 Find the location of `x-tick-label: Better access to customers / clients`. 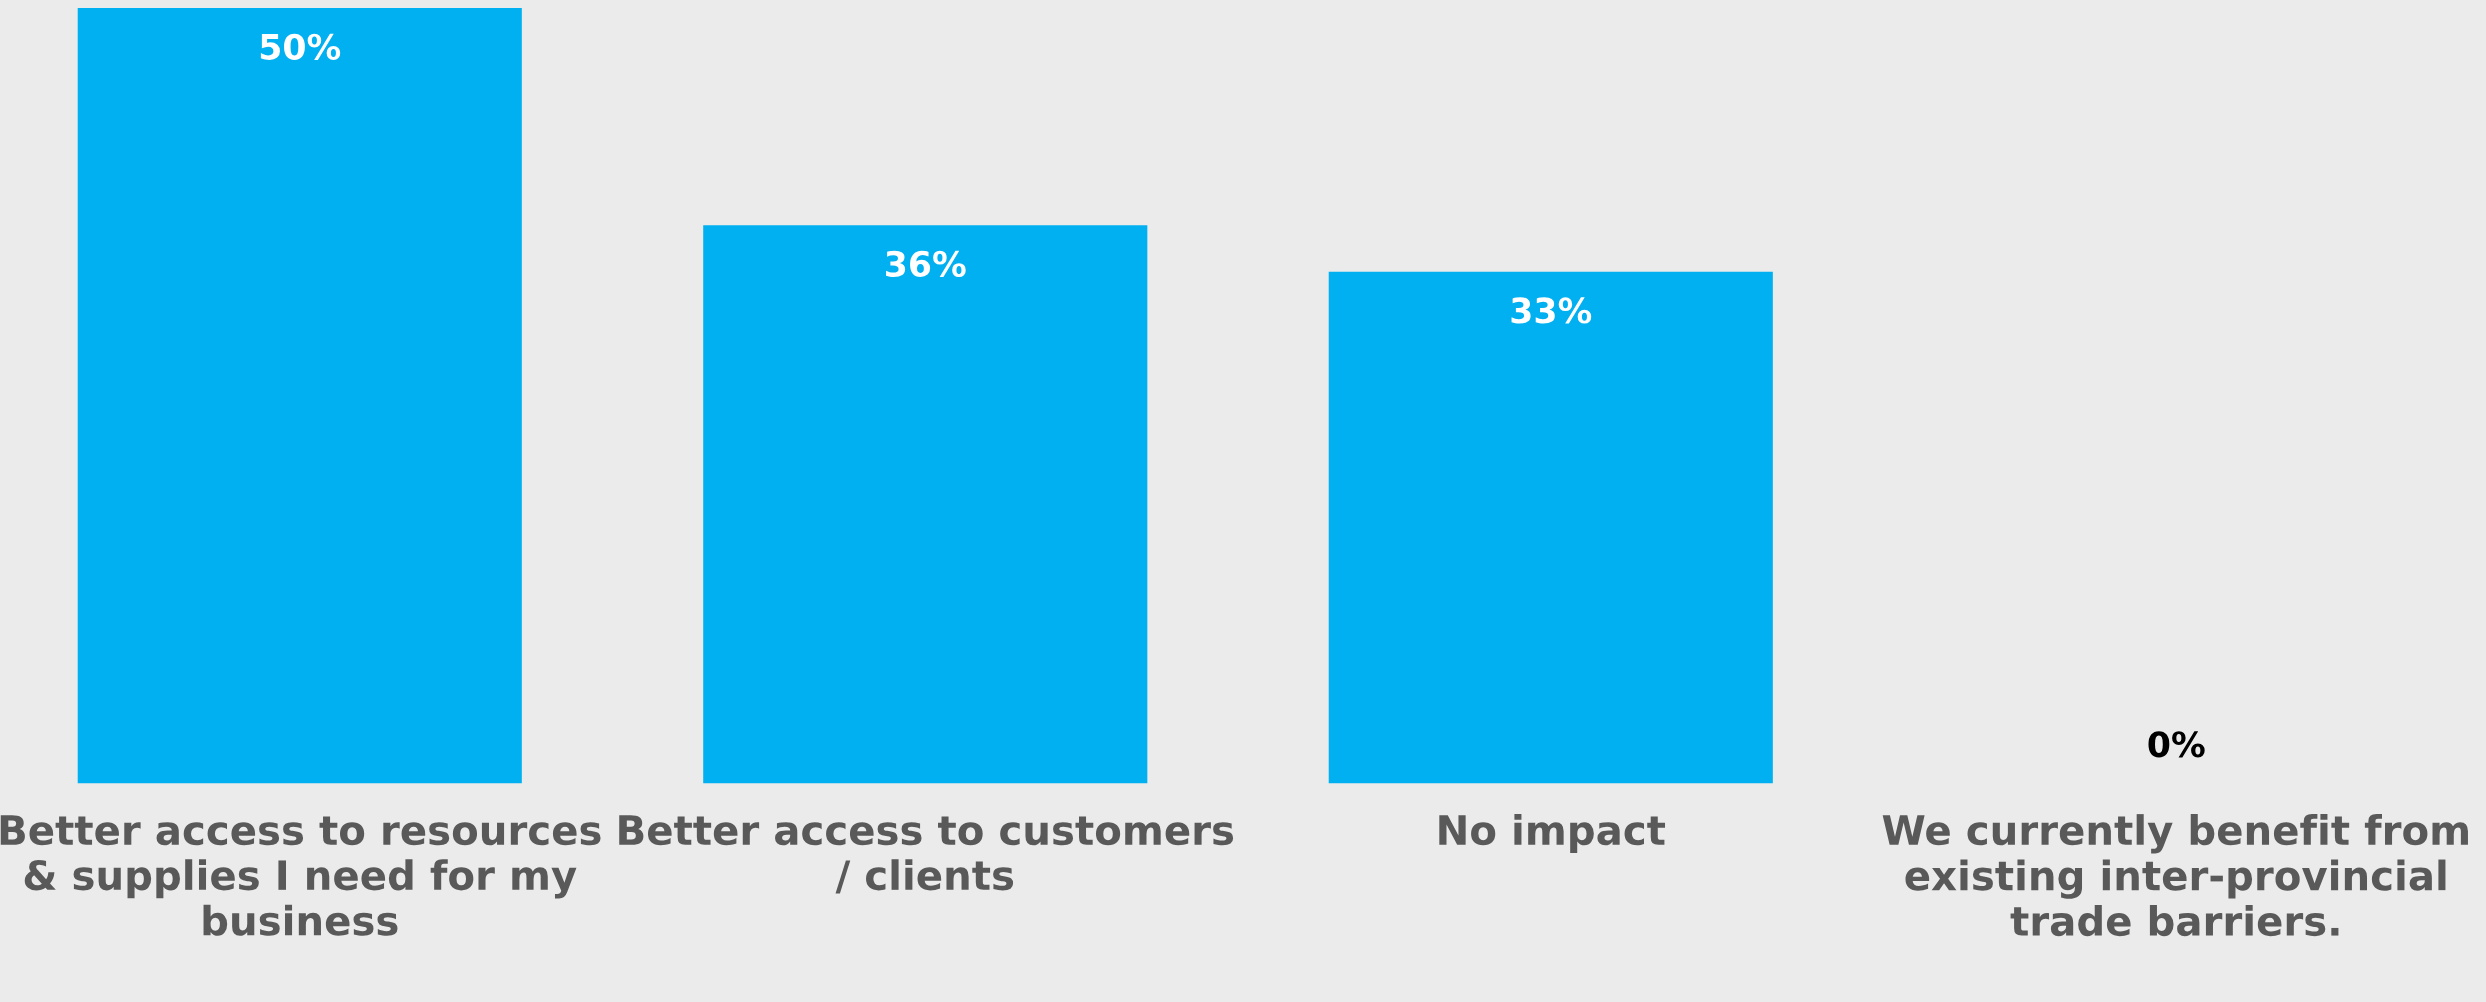

x-tick-label: Better access to customers / clients is located at coordinates (926, 854).